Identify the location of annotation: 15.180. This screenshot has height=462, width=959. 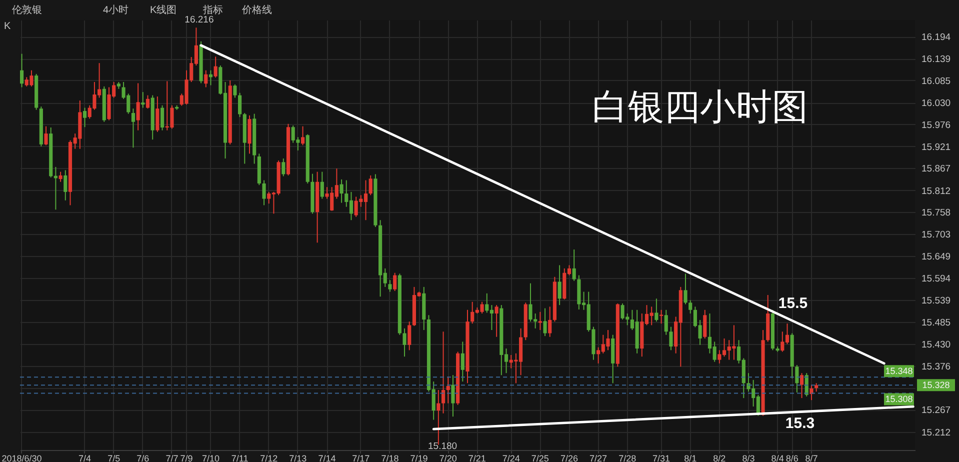
(443, 446).